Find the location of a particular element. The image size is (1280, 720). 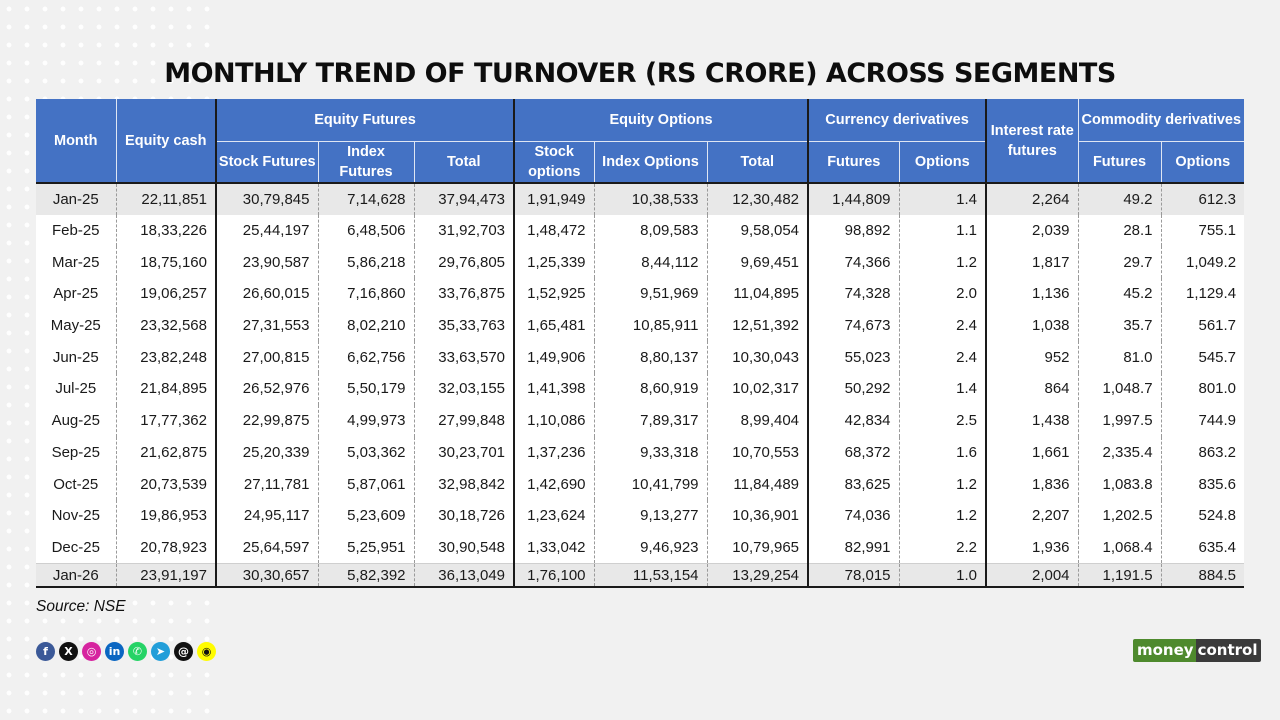

value-cell: 12,51,392 is located at coordinates (757, 325).